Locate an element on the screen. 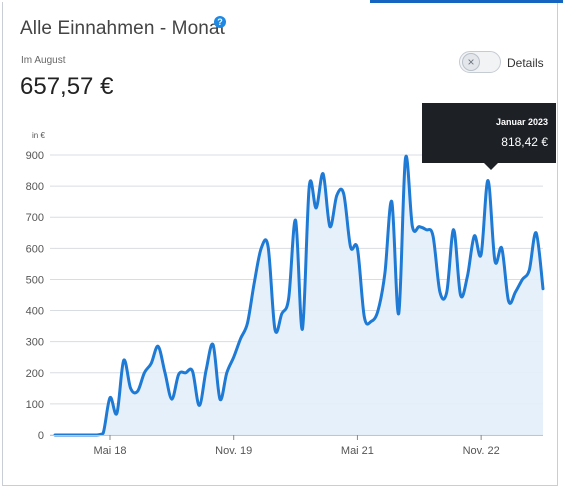  x-tick-label: Mai 21 is located at coordinates (357, 451).